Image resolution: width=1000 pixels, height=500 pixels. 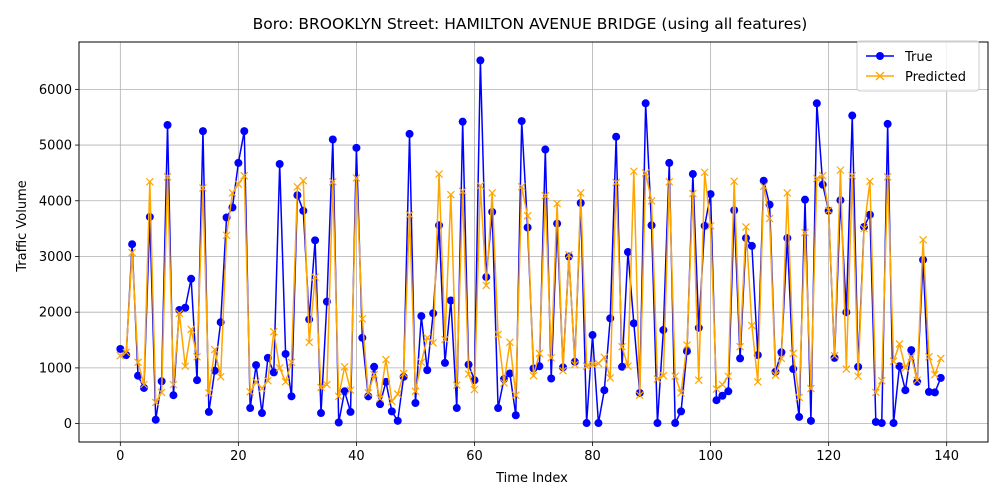 What do you see at coordinates (55, 201) in the screenshot?
I see `y-tick-label: 4000` at bounding box center [55, 201].